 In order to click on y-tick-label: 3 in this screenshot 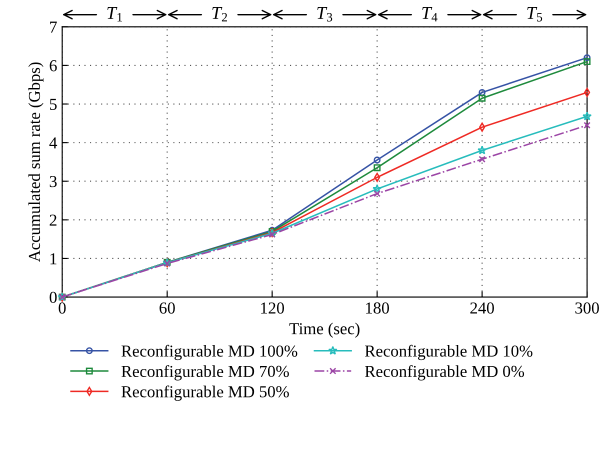, I will do `click(53, 182)`.